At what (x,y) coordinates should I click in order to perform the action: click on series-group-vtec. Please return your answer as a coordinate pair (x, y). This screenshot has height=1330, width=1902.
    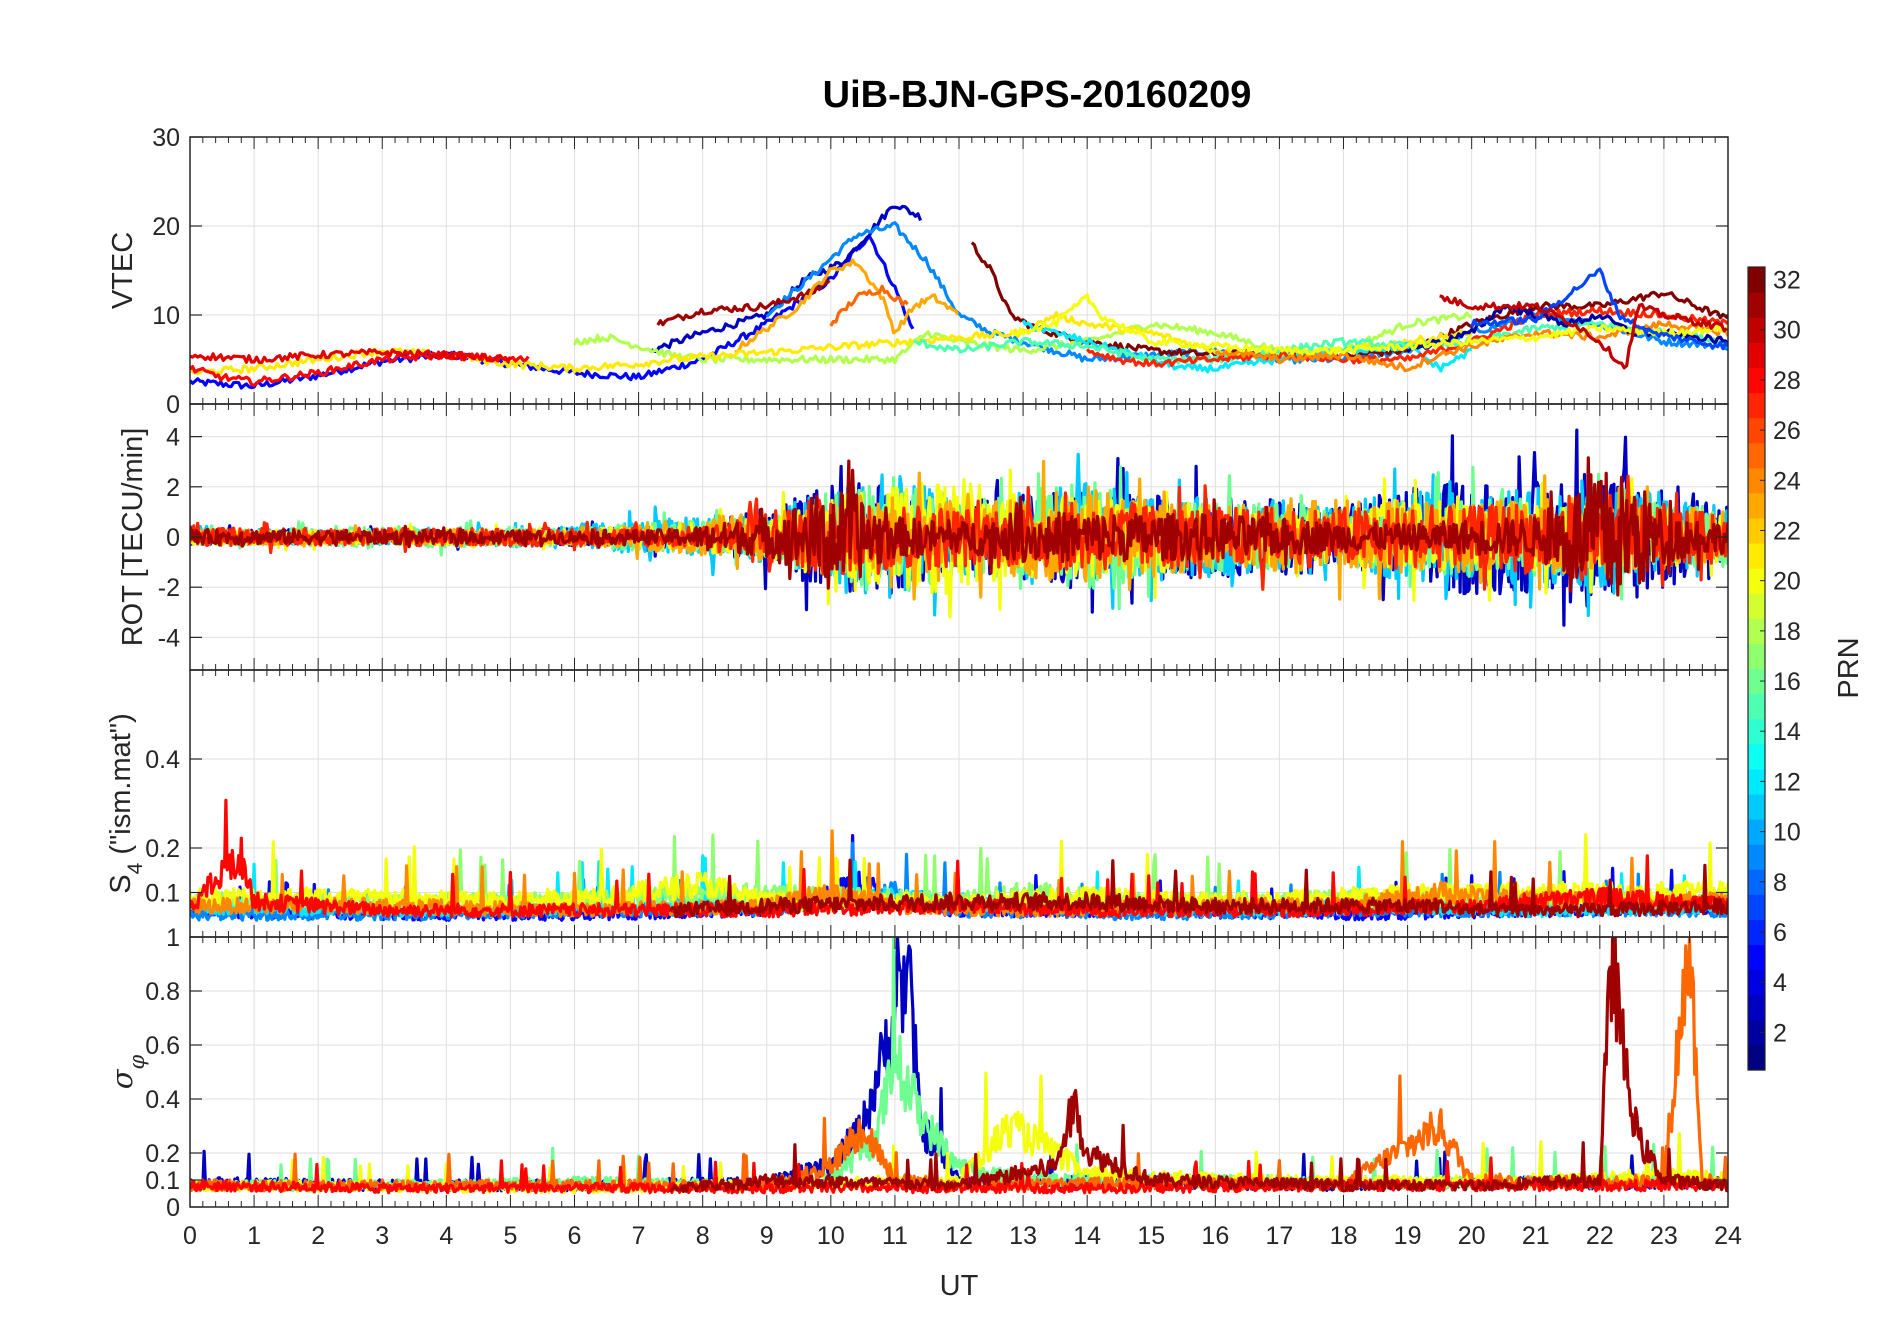
    Looking at the image, I should click on (959, 297).